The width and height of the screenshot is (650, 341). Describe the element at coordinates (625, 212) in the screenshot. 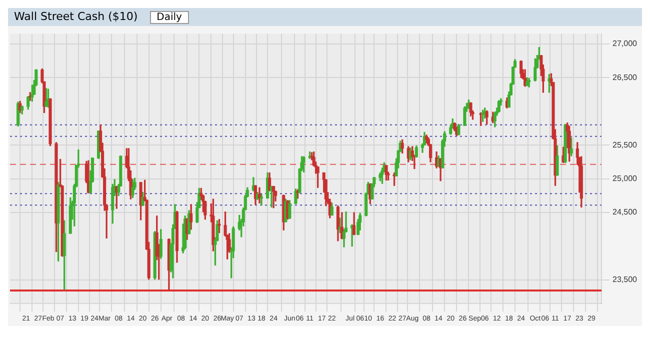

I see `y-tick-label: 24,500` at that location.